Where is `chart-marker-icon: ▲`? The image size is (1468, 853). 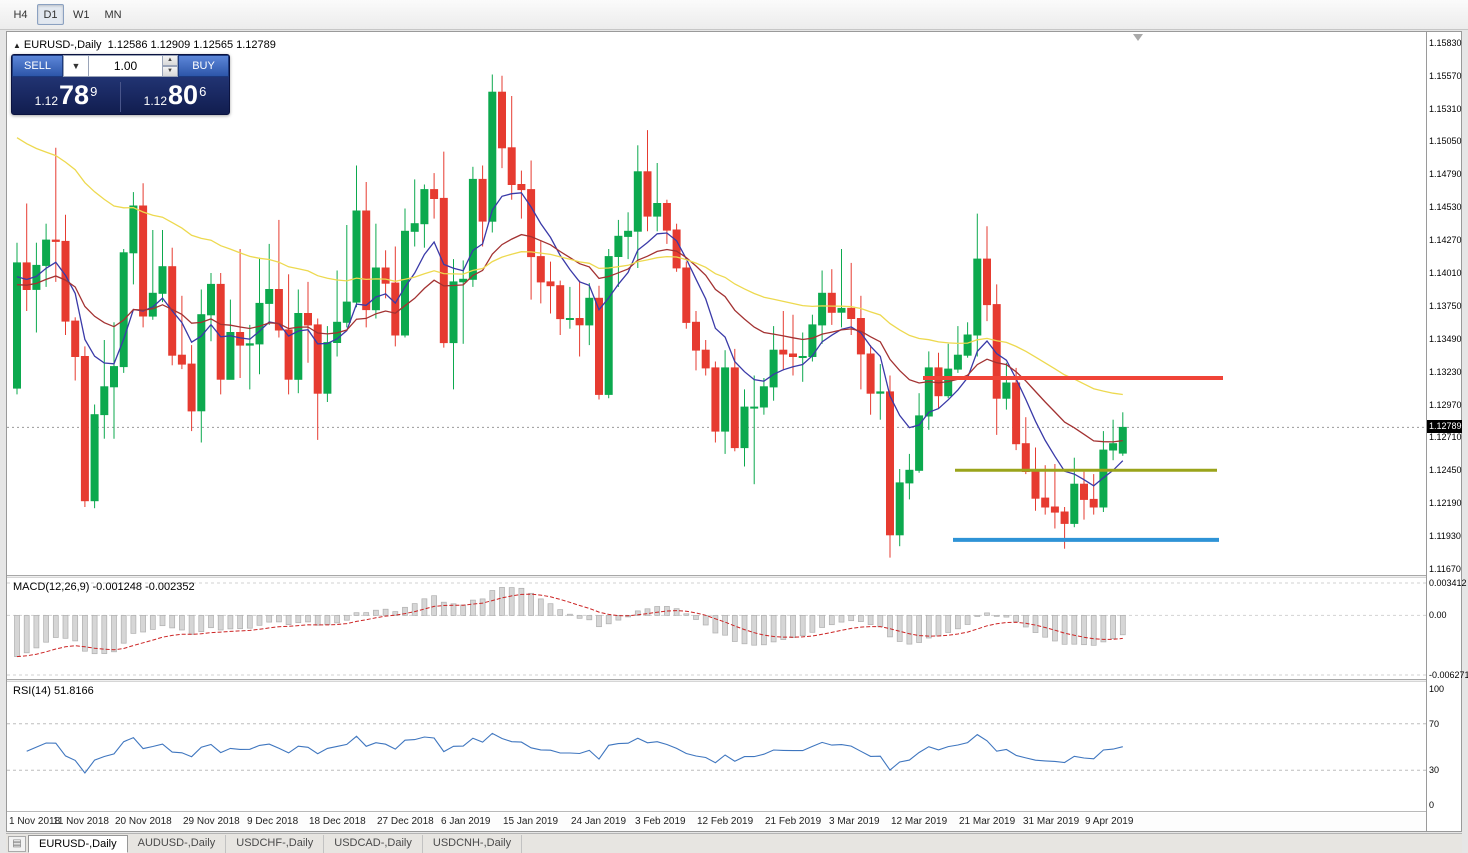
chart-marker-icon: ▲ is located at coordinates (17, 45).